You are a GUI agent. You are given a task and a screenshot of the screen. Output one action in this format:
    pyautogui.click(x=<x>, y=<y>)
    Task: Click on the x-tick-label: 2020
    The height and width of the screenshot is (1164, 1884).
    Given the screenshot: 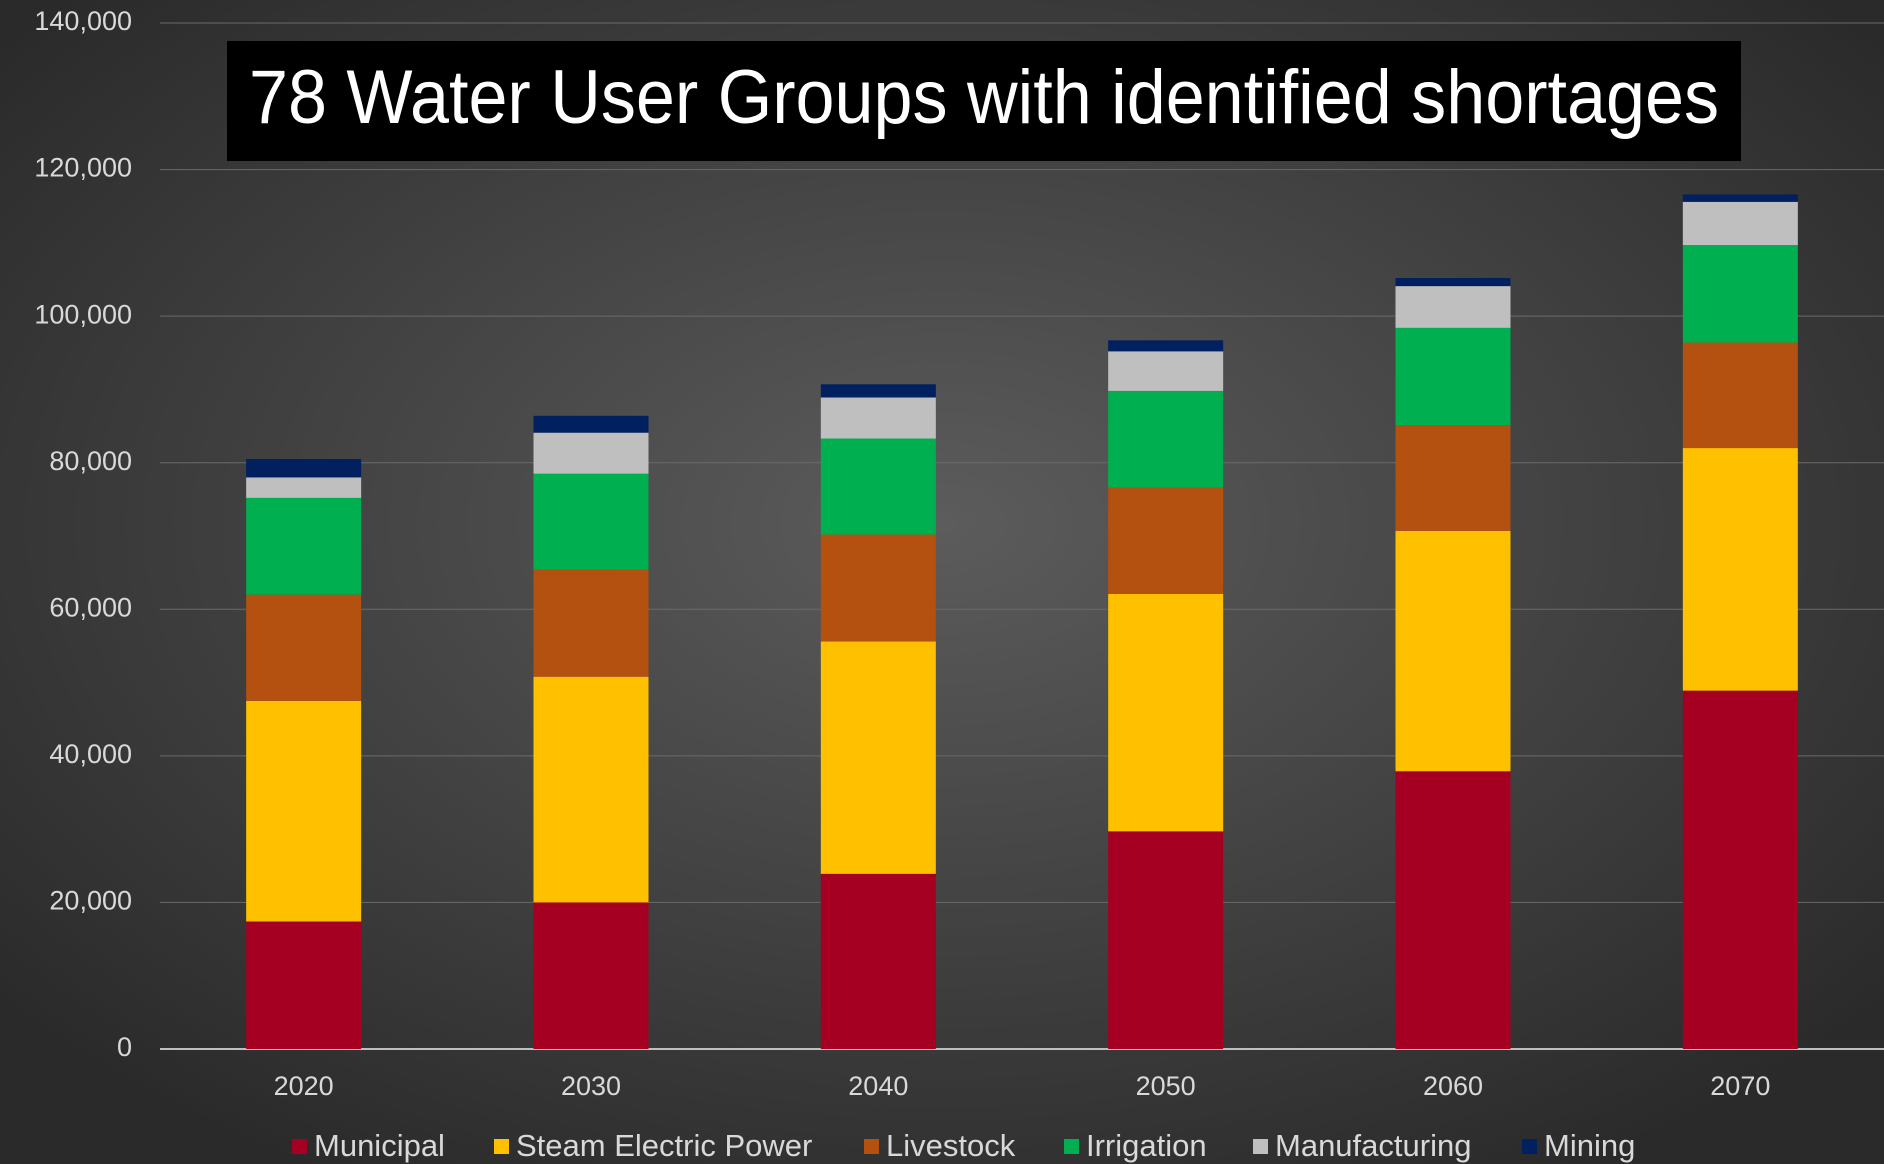 What is the action you would take?
    pyautogui.click(x=304, y=1086)
    